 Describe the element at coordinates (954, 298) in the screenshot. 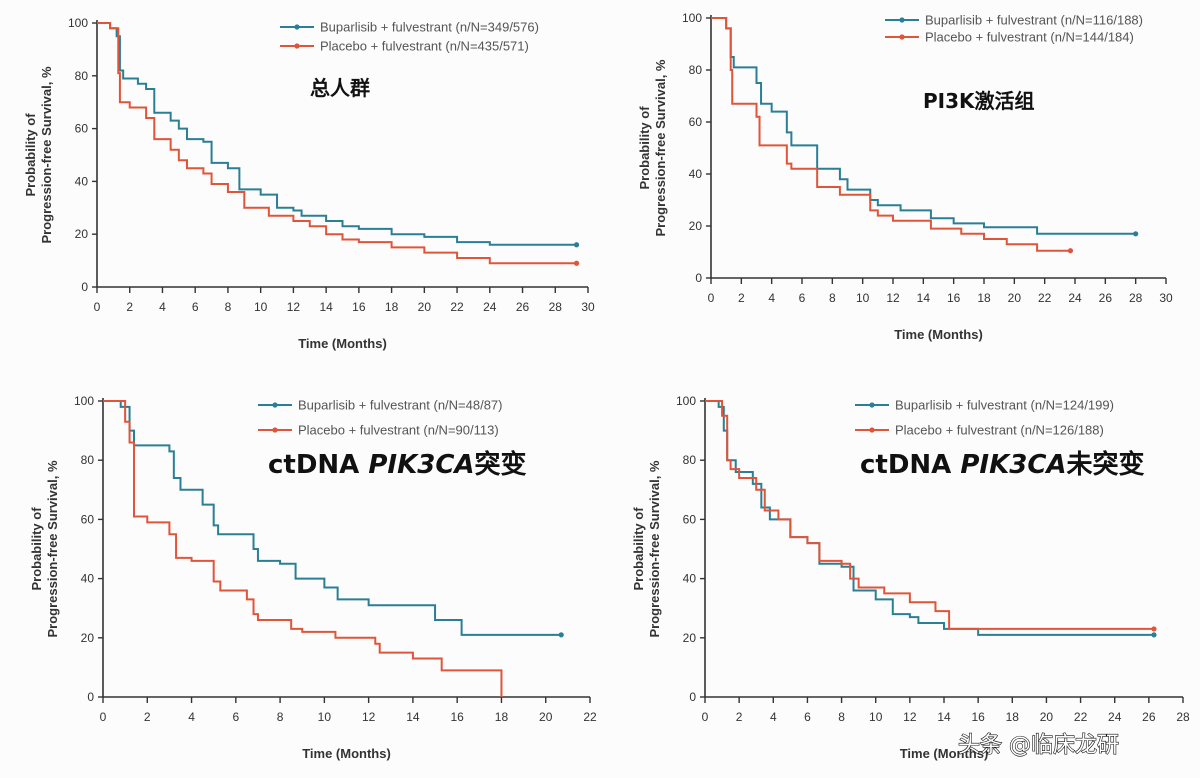

I see `x-tick-label: 16` at that location.